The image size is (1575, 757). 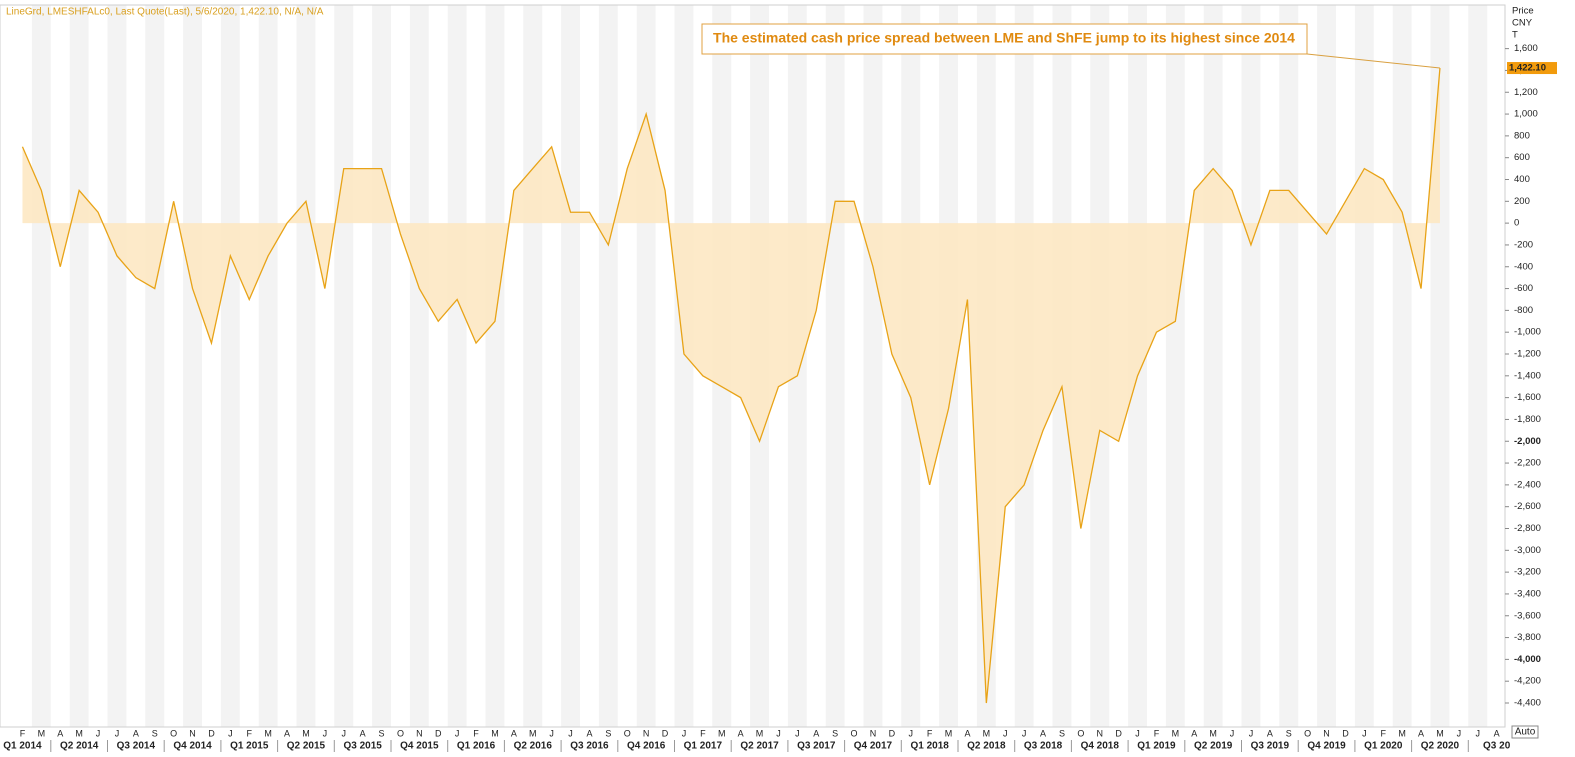 What do you see at coordinates (476, 746) in the screenshot?
I see `quarter-label: Q1 2016` at bounding box center [476, 746].